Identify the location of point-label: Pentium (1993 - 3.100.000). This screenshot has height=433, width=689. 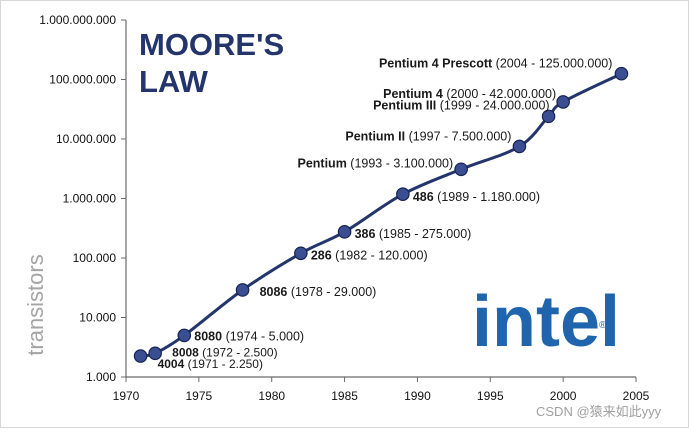
(376, 163).